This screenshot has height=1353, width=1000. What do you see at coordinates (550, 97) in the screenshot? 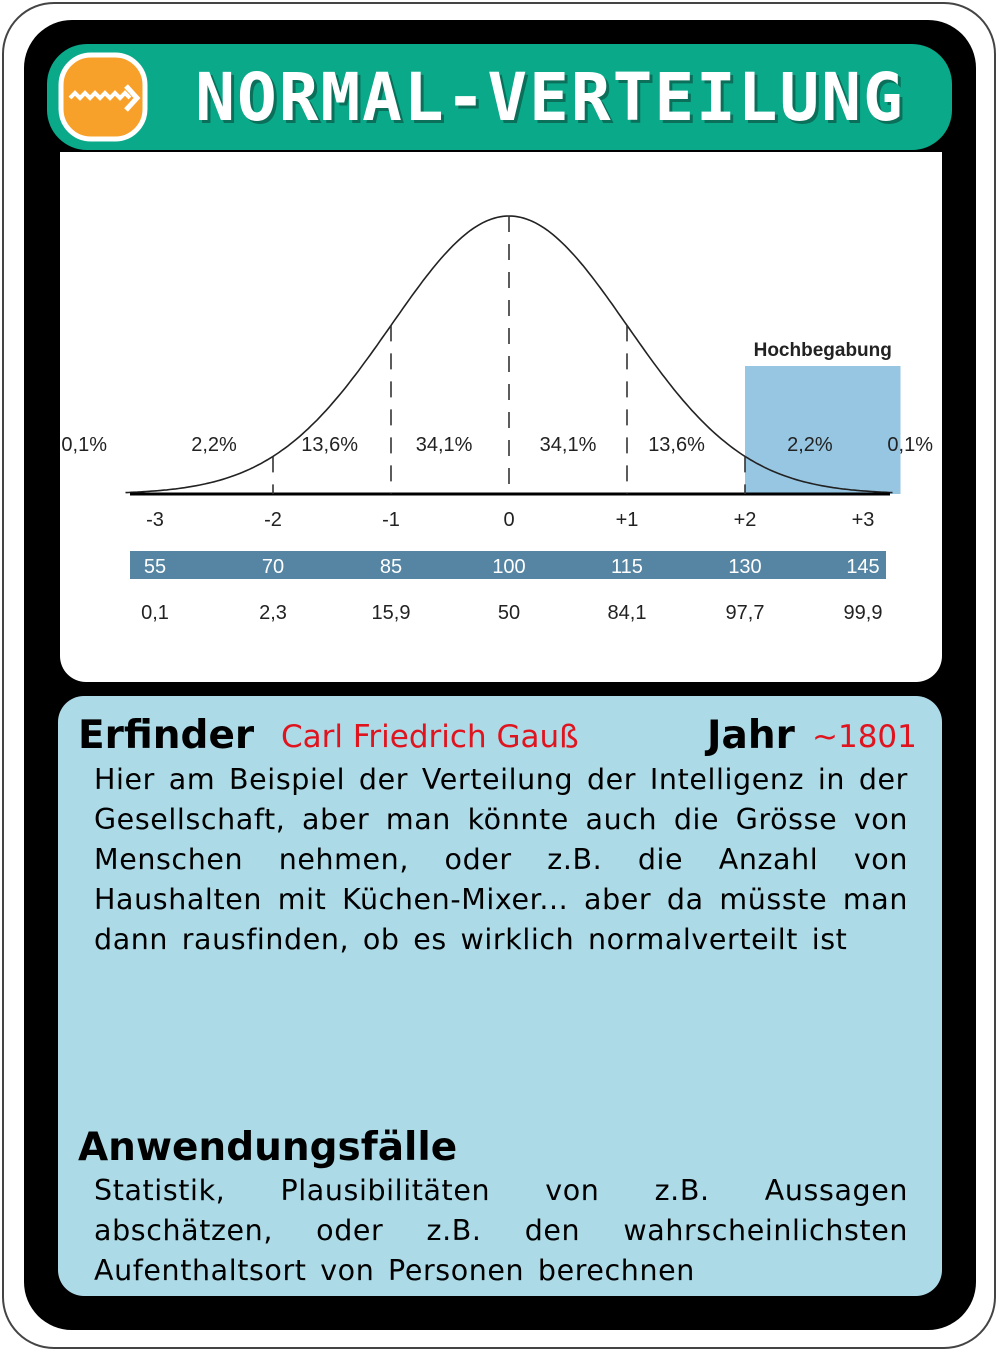
I see `card-title: NORMAL-VERTEILUNG` at bounding box center [550, 97].